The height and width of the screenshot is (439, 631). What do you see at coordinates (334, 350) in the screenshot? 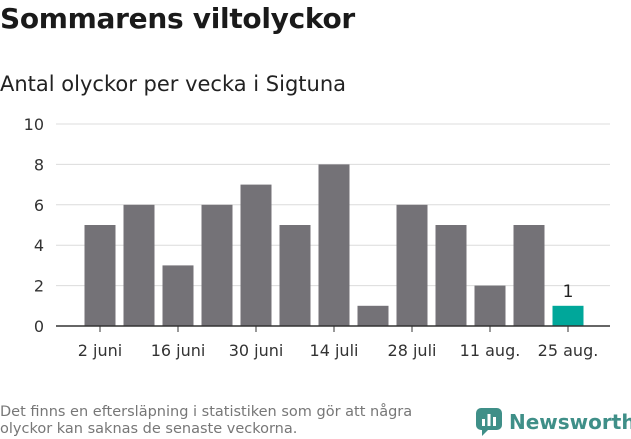
I see `x-tick-label: 14 juli` at bounding box center [334, 350].